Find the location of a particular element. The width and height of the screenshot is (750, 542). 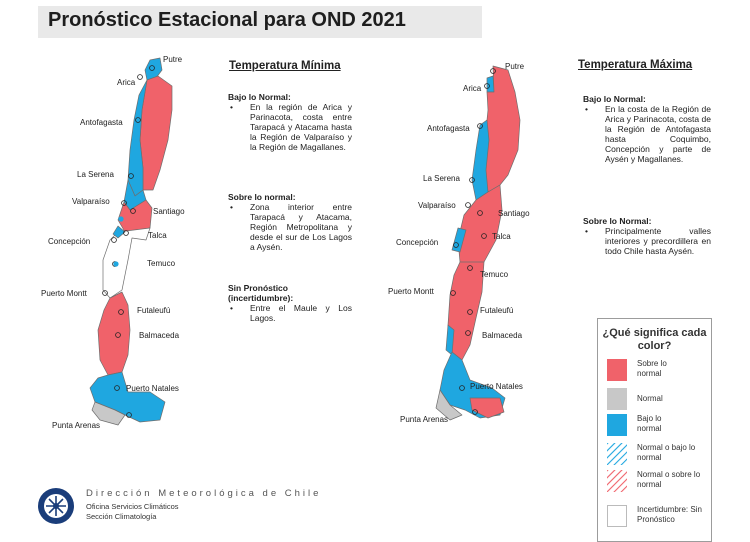

region-uncertain is located at coordinates (126, 263).